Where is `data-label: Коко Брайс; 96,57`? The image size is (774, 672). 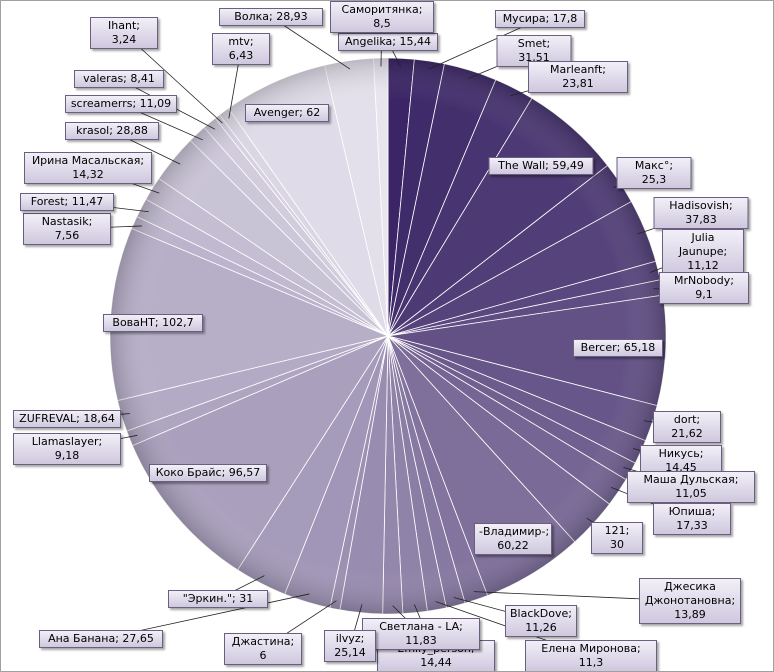
data-label: Коко Брайс; 96,57 is located at coordinates (208, 473).